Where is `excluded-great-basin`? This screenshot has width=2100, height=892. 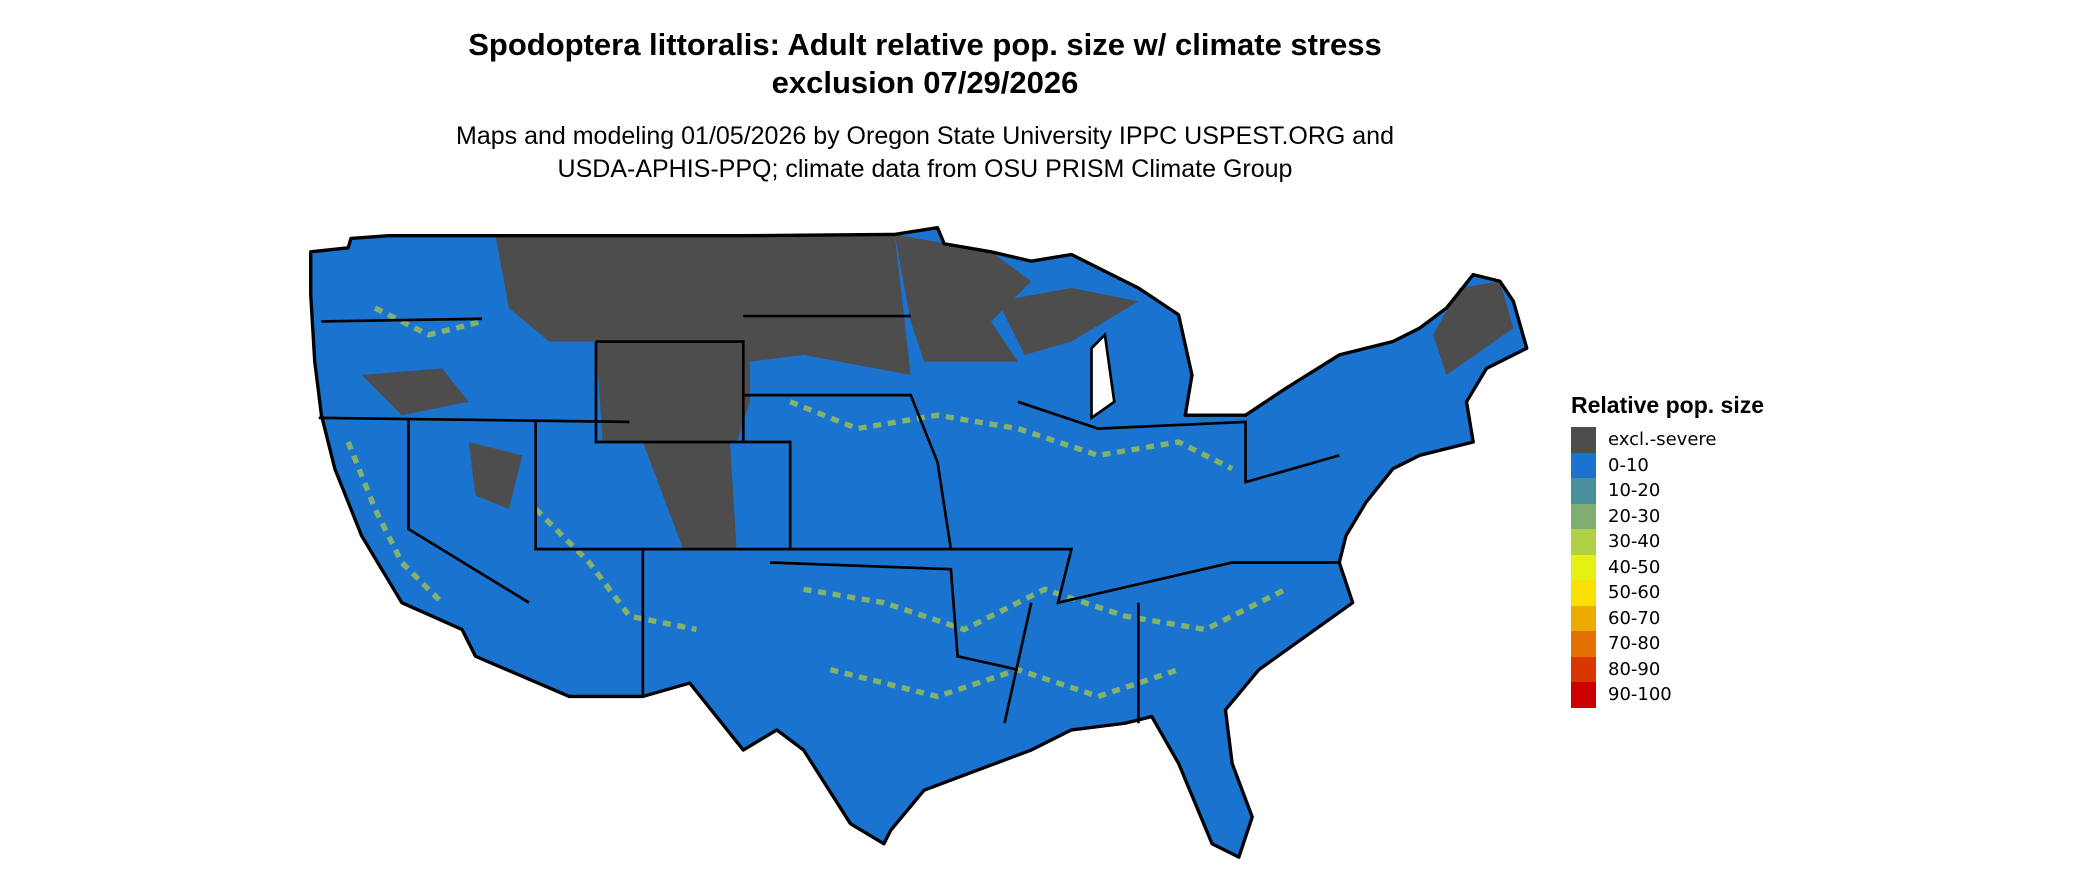 excluded-great-basin is located at coordinates (495, 475).